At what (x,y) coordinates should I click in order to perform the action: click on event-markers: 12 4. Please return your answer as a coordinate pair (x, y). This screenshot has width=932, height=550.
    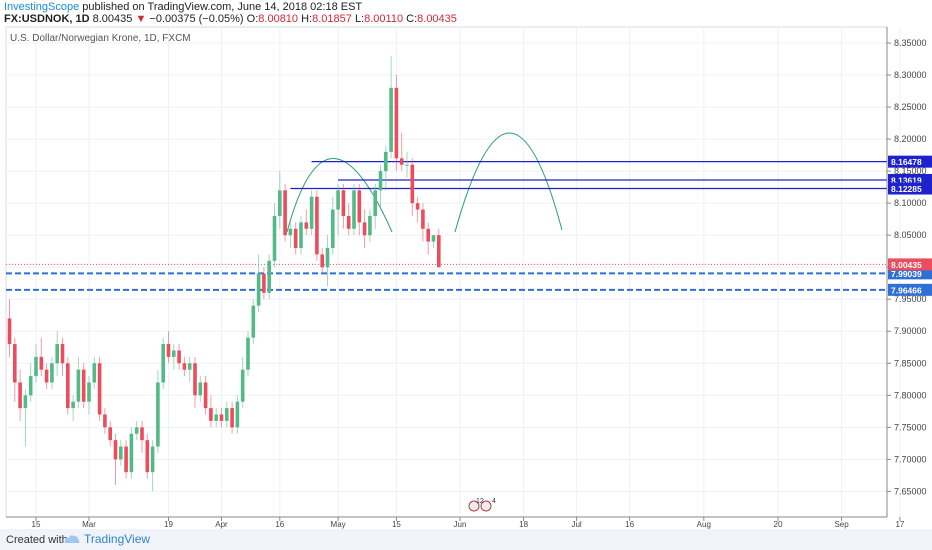
    Looking at the image, I should click on (482, 505).